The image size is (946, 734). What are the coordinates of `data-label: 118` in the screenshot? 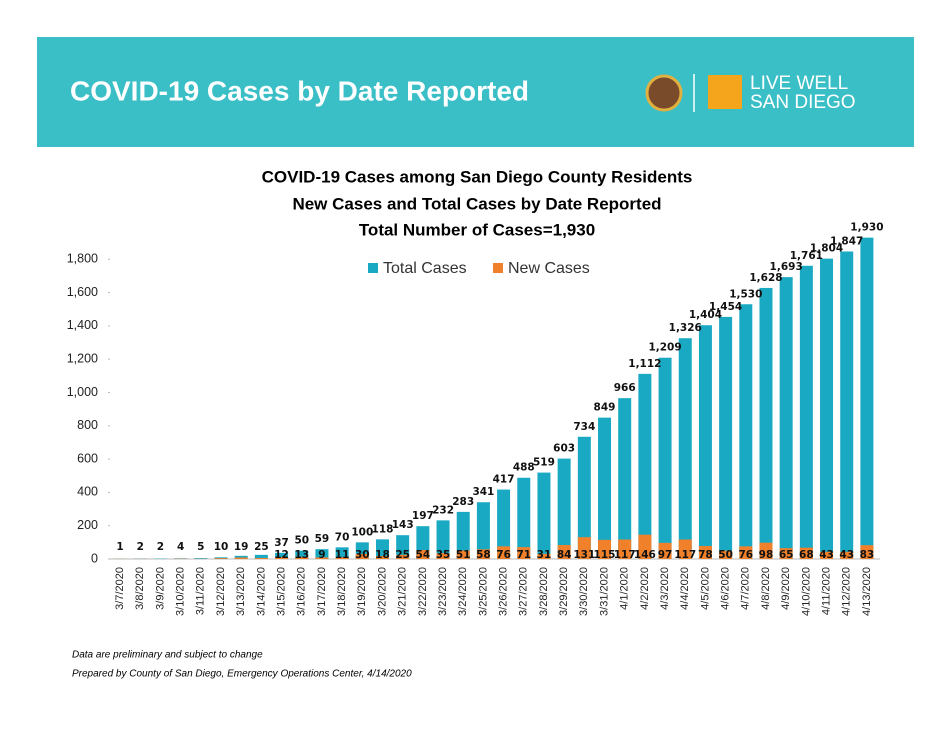 It's located at (383, 529).